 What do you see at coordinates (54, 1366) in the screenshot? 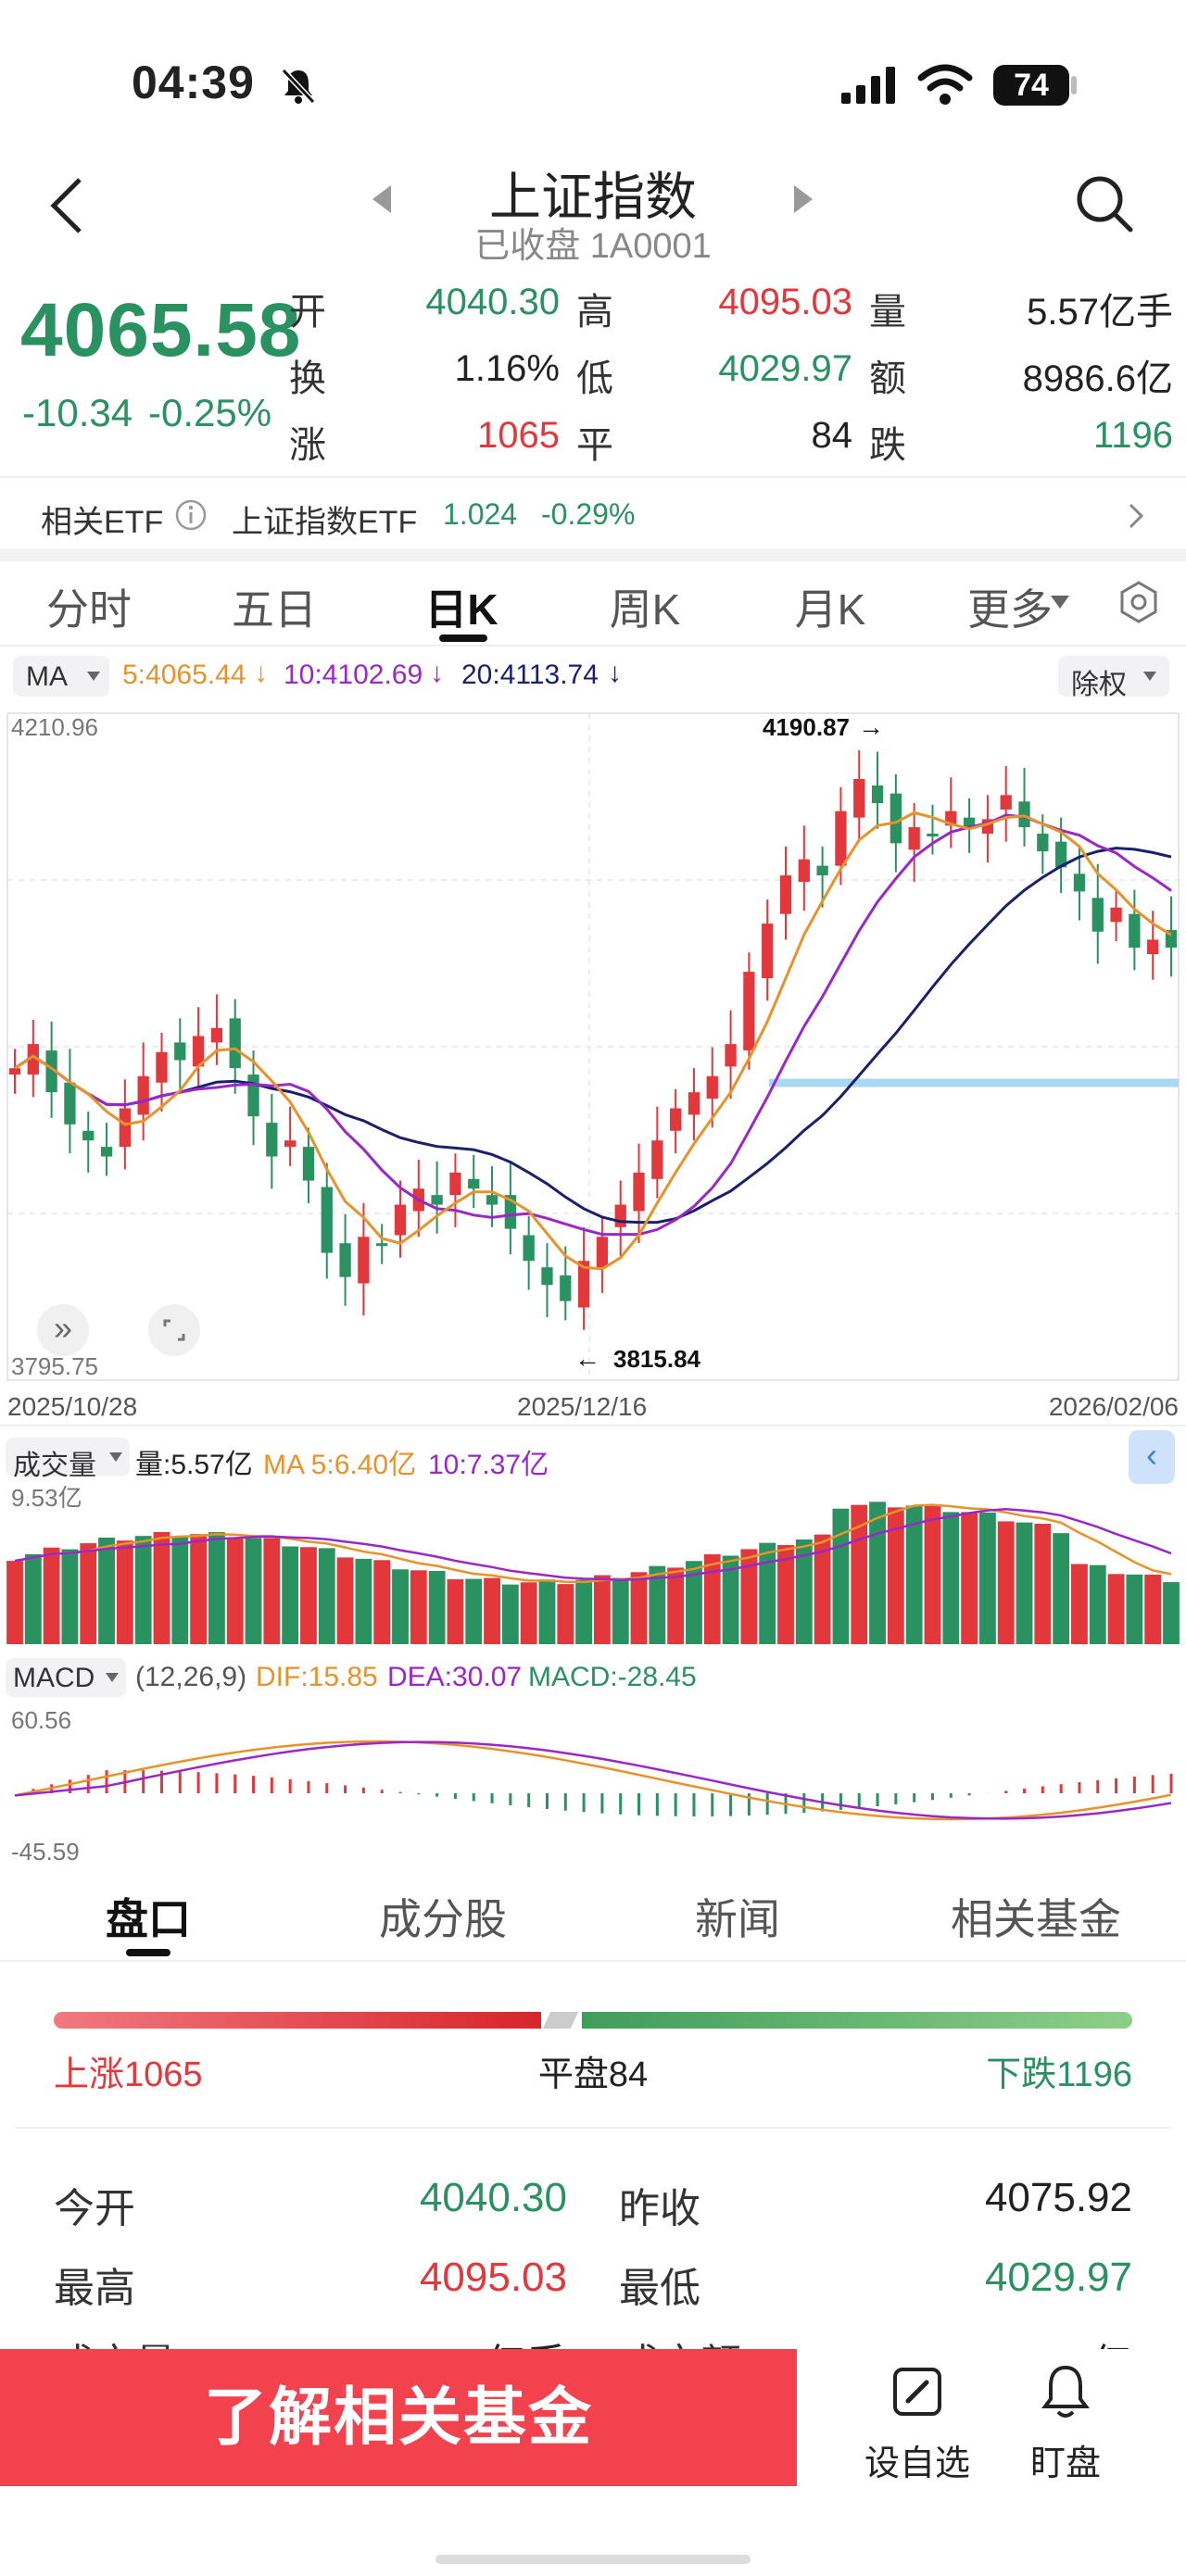
I see `ymin-label: 3795.75` at bounding box center [54, 1366].